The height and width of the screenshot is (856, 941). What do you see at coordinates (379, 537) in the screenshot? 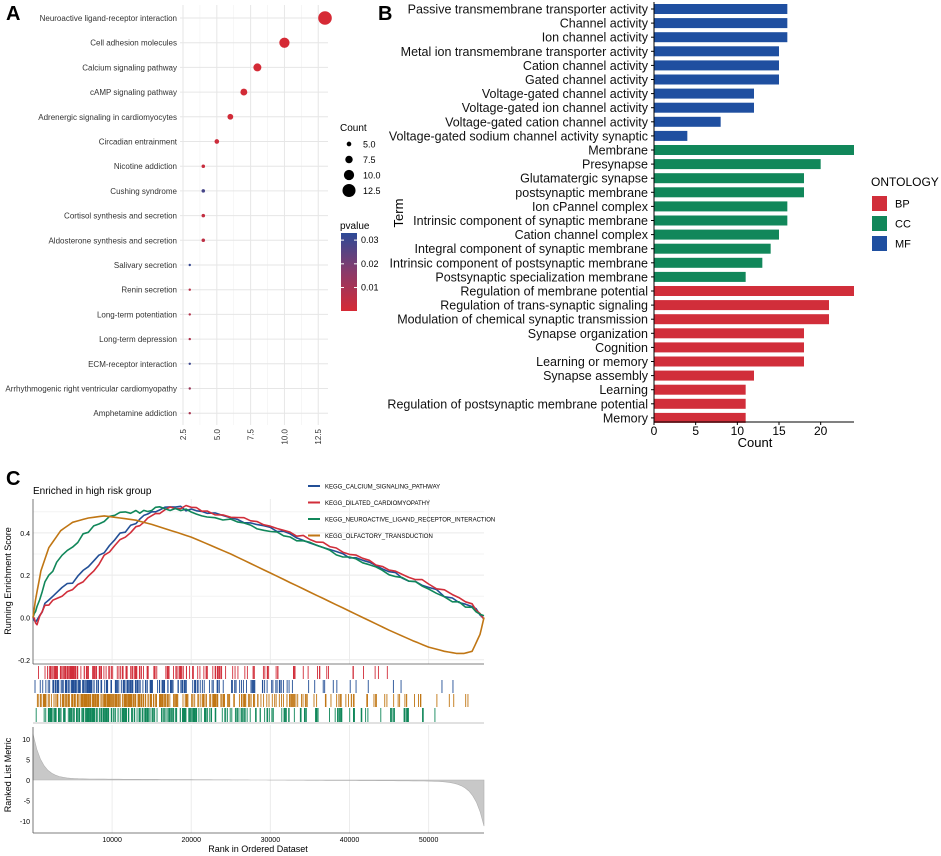
I see `c-legend-label: KEGG_OLFACTORY_TRANSDUCTION` at bounding box center [379, 537].